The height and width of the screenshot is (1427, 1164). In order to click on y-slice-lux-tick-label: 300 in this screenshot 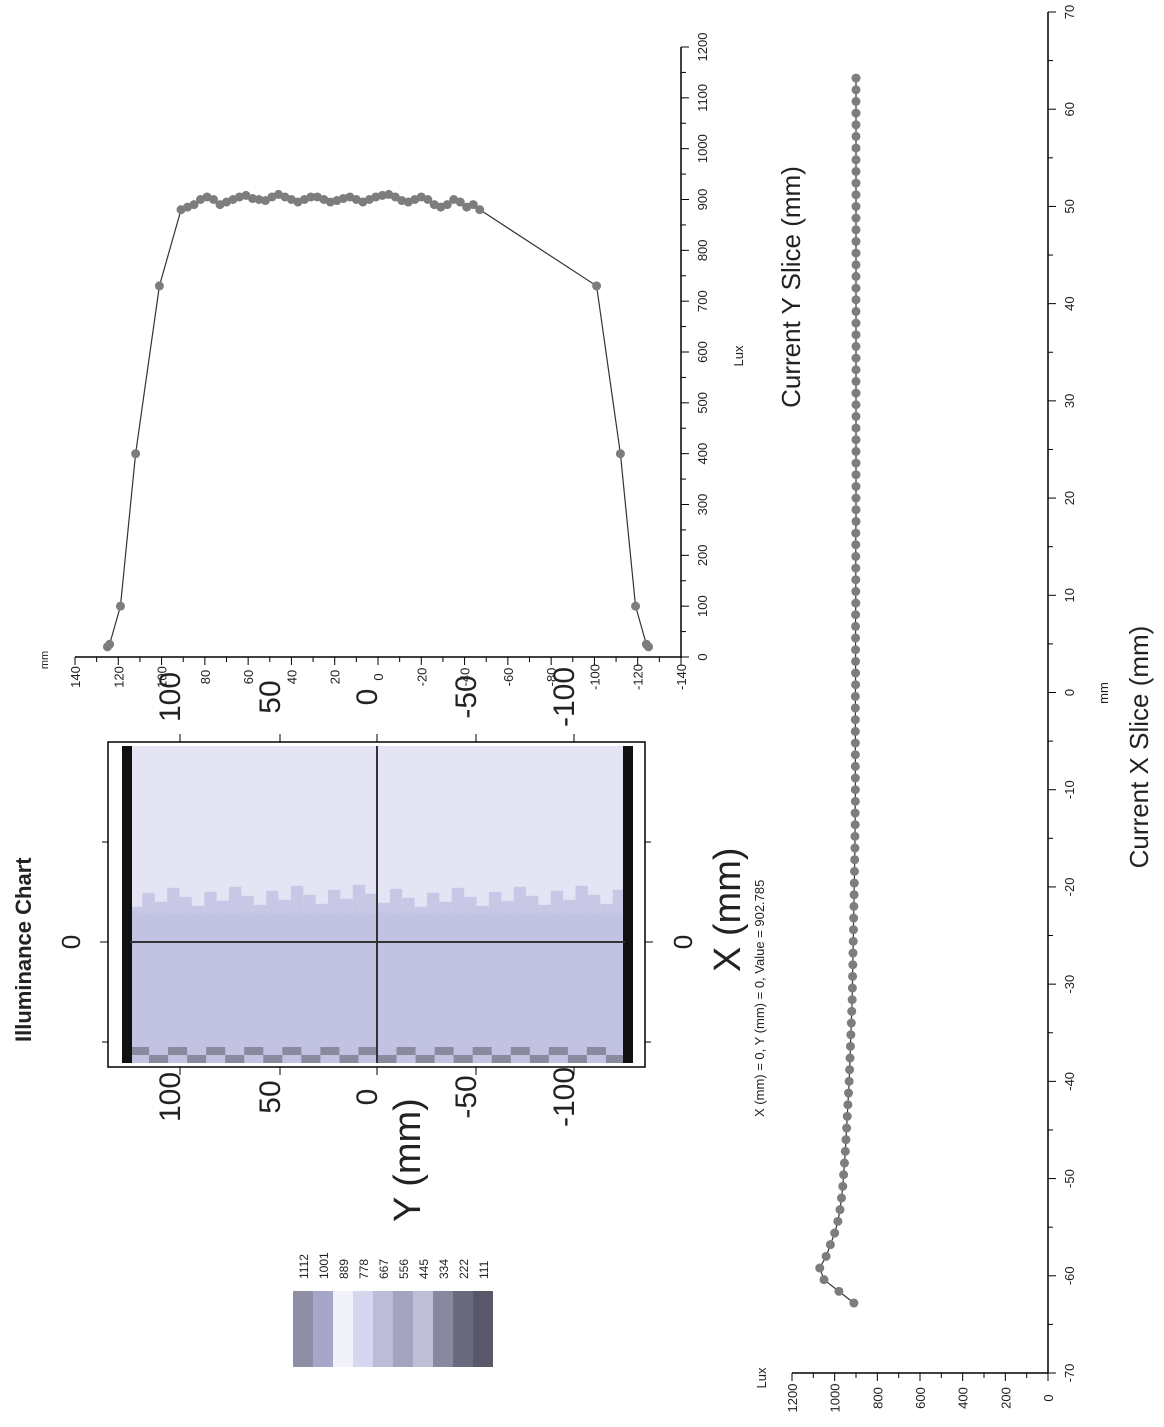, I will do `click(702, 505)`.